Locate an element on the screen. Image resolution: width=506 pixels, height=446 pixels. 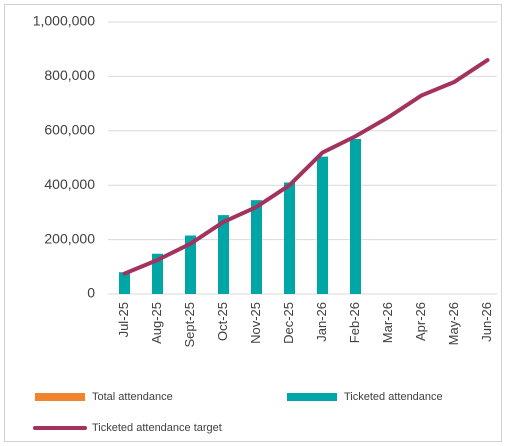
x-tick-label: Oct-25 is located at coordinates (222, 321).